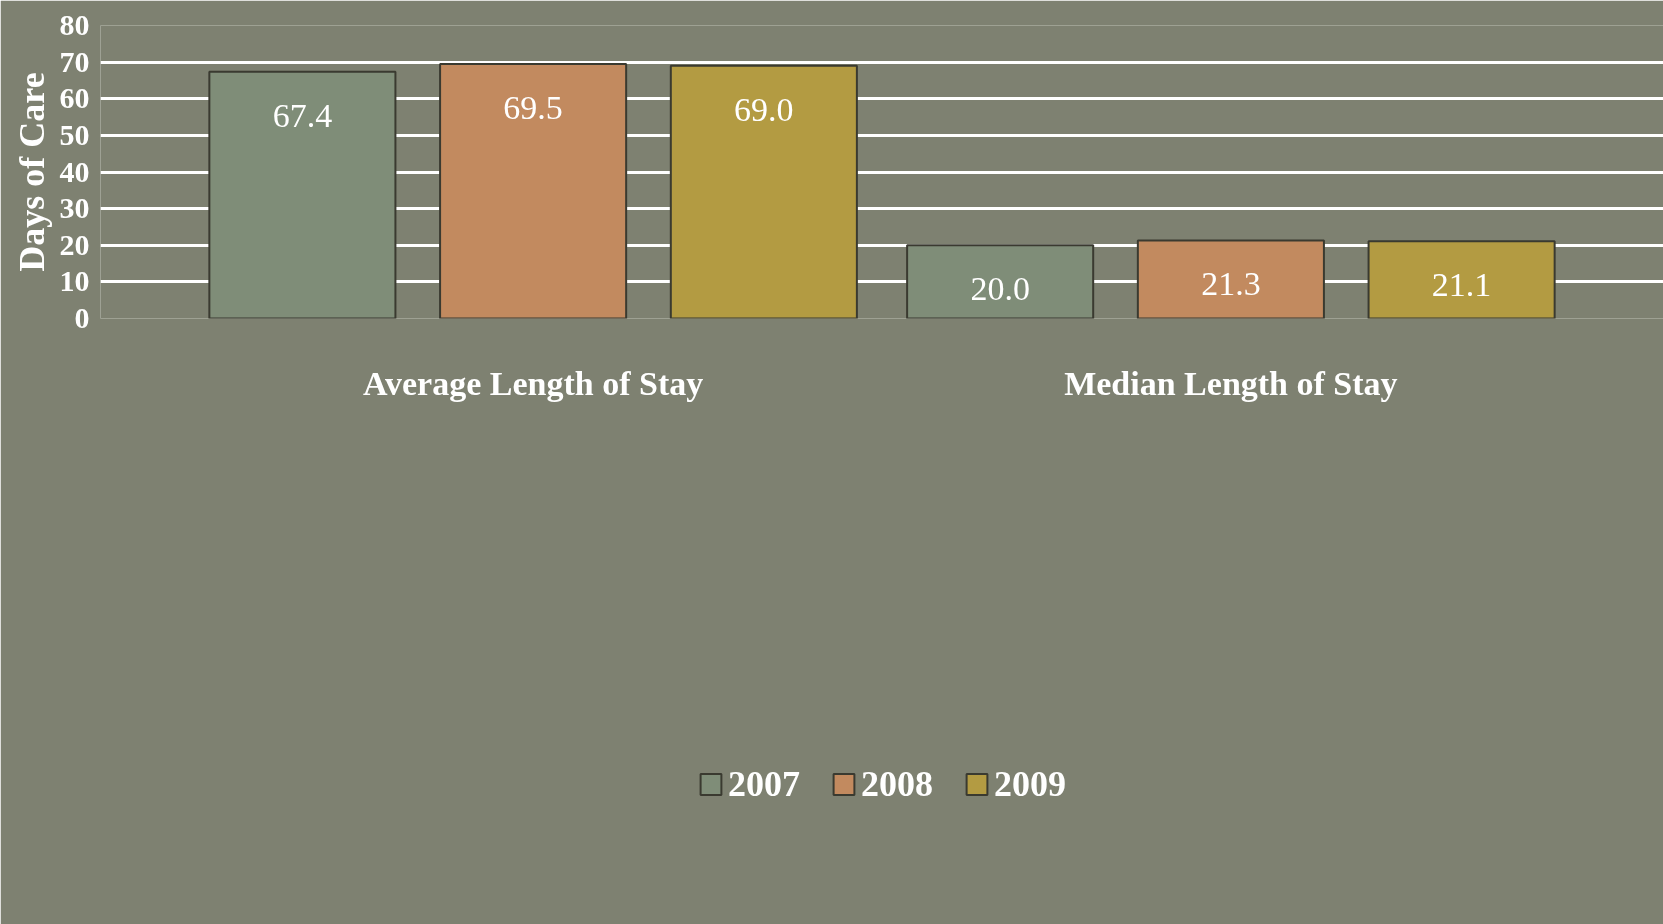 This screenshot has height=924, width=1663. What do you see at coordinates (764, 109) in the screenshot?
I see `text: 69.0` at bounding box center [764, 109].